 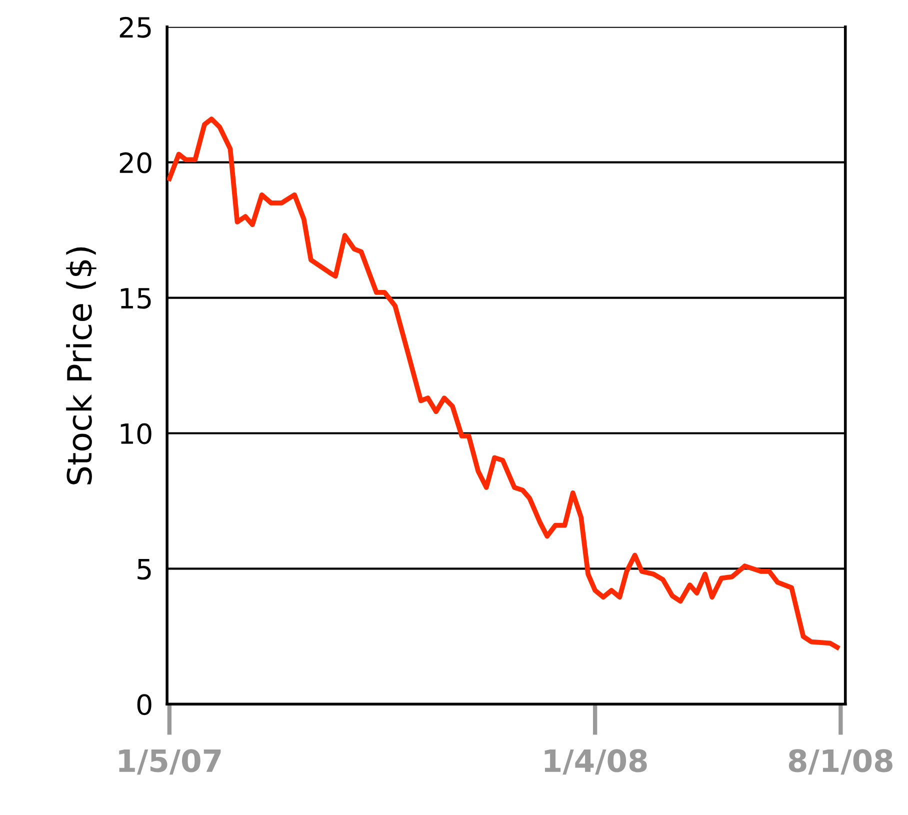 What do you see at coordinates (170, 762) in the screenshot?
I see `x-tick-label: 1/5/07` at bounding box center [170, 762].